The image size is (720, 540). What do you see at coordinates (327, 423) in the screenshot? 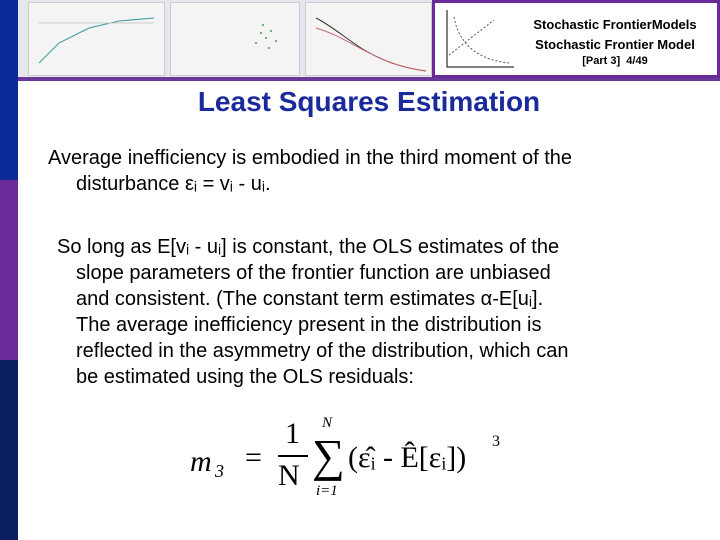
I see `sum-upper-limit: N` at bounding box center [327, 423].